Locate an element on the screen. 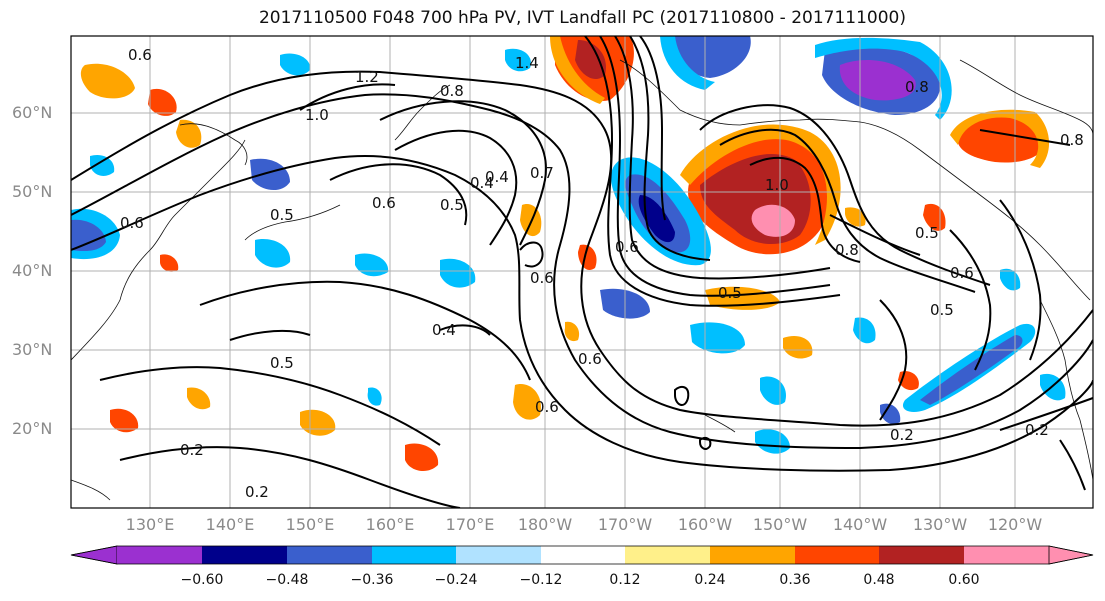 This screenshot has width=1105, height=601. colorbar-tick-label: −0.24 is located at coordinates (456, 580).